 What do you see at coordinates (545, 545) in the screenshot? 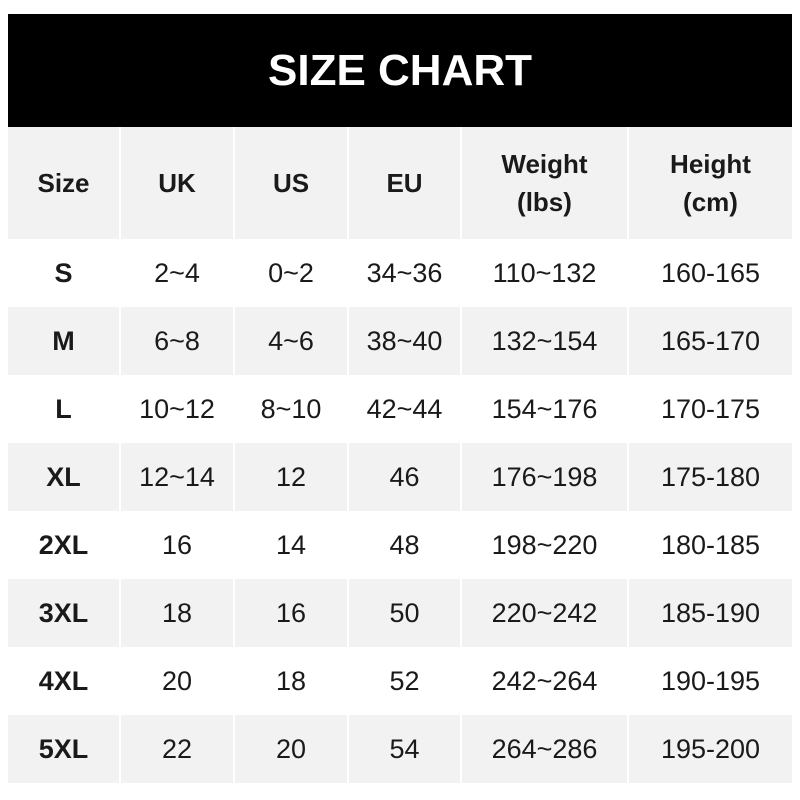
I see `table-cell: 198~220` at bounding box center [545, 545].